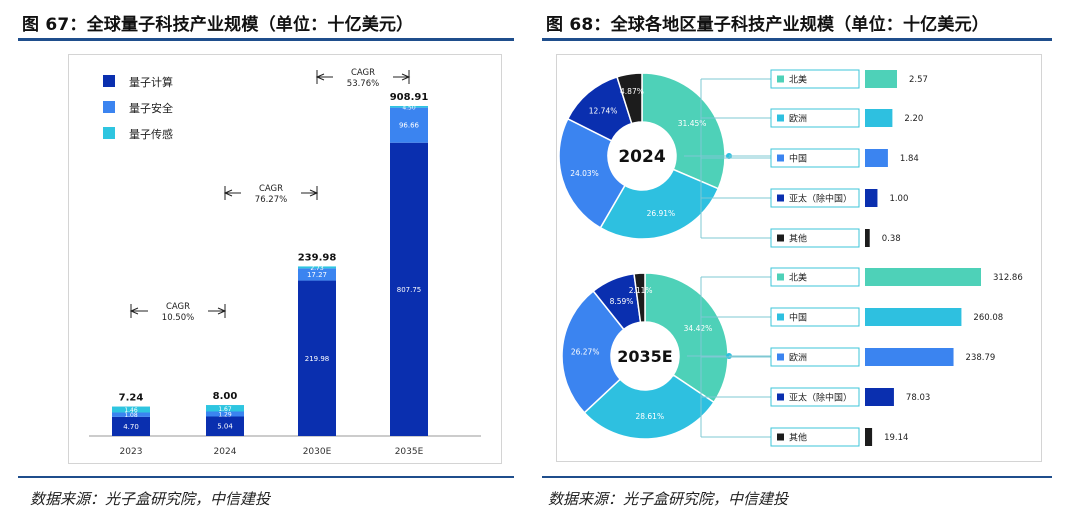 The image size is (1080, 518). I want to click on bar-value-label-0-0: 4.70, so click(131, 427).